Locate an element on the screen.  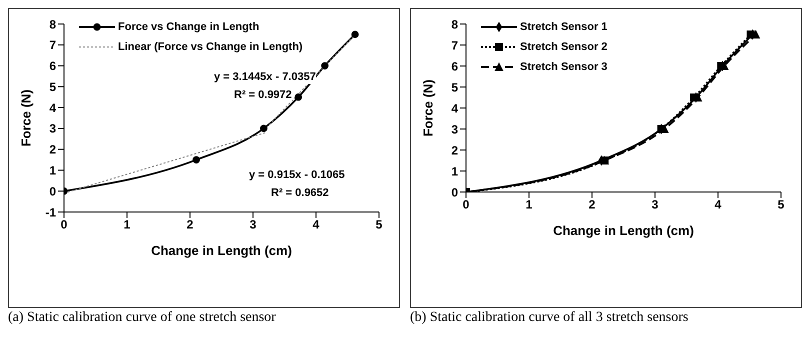
legend-label: Stretch Sensor 3 is located at coordinates (564, 67).